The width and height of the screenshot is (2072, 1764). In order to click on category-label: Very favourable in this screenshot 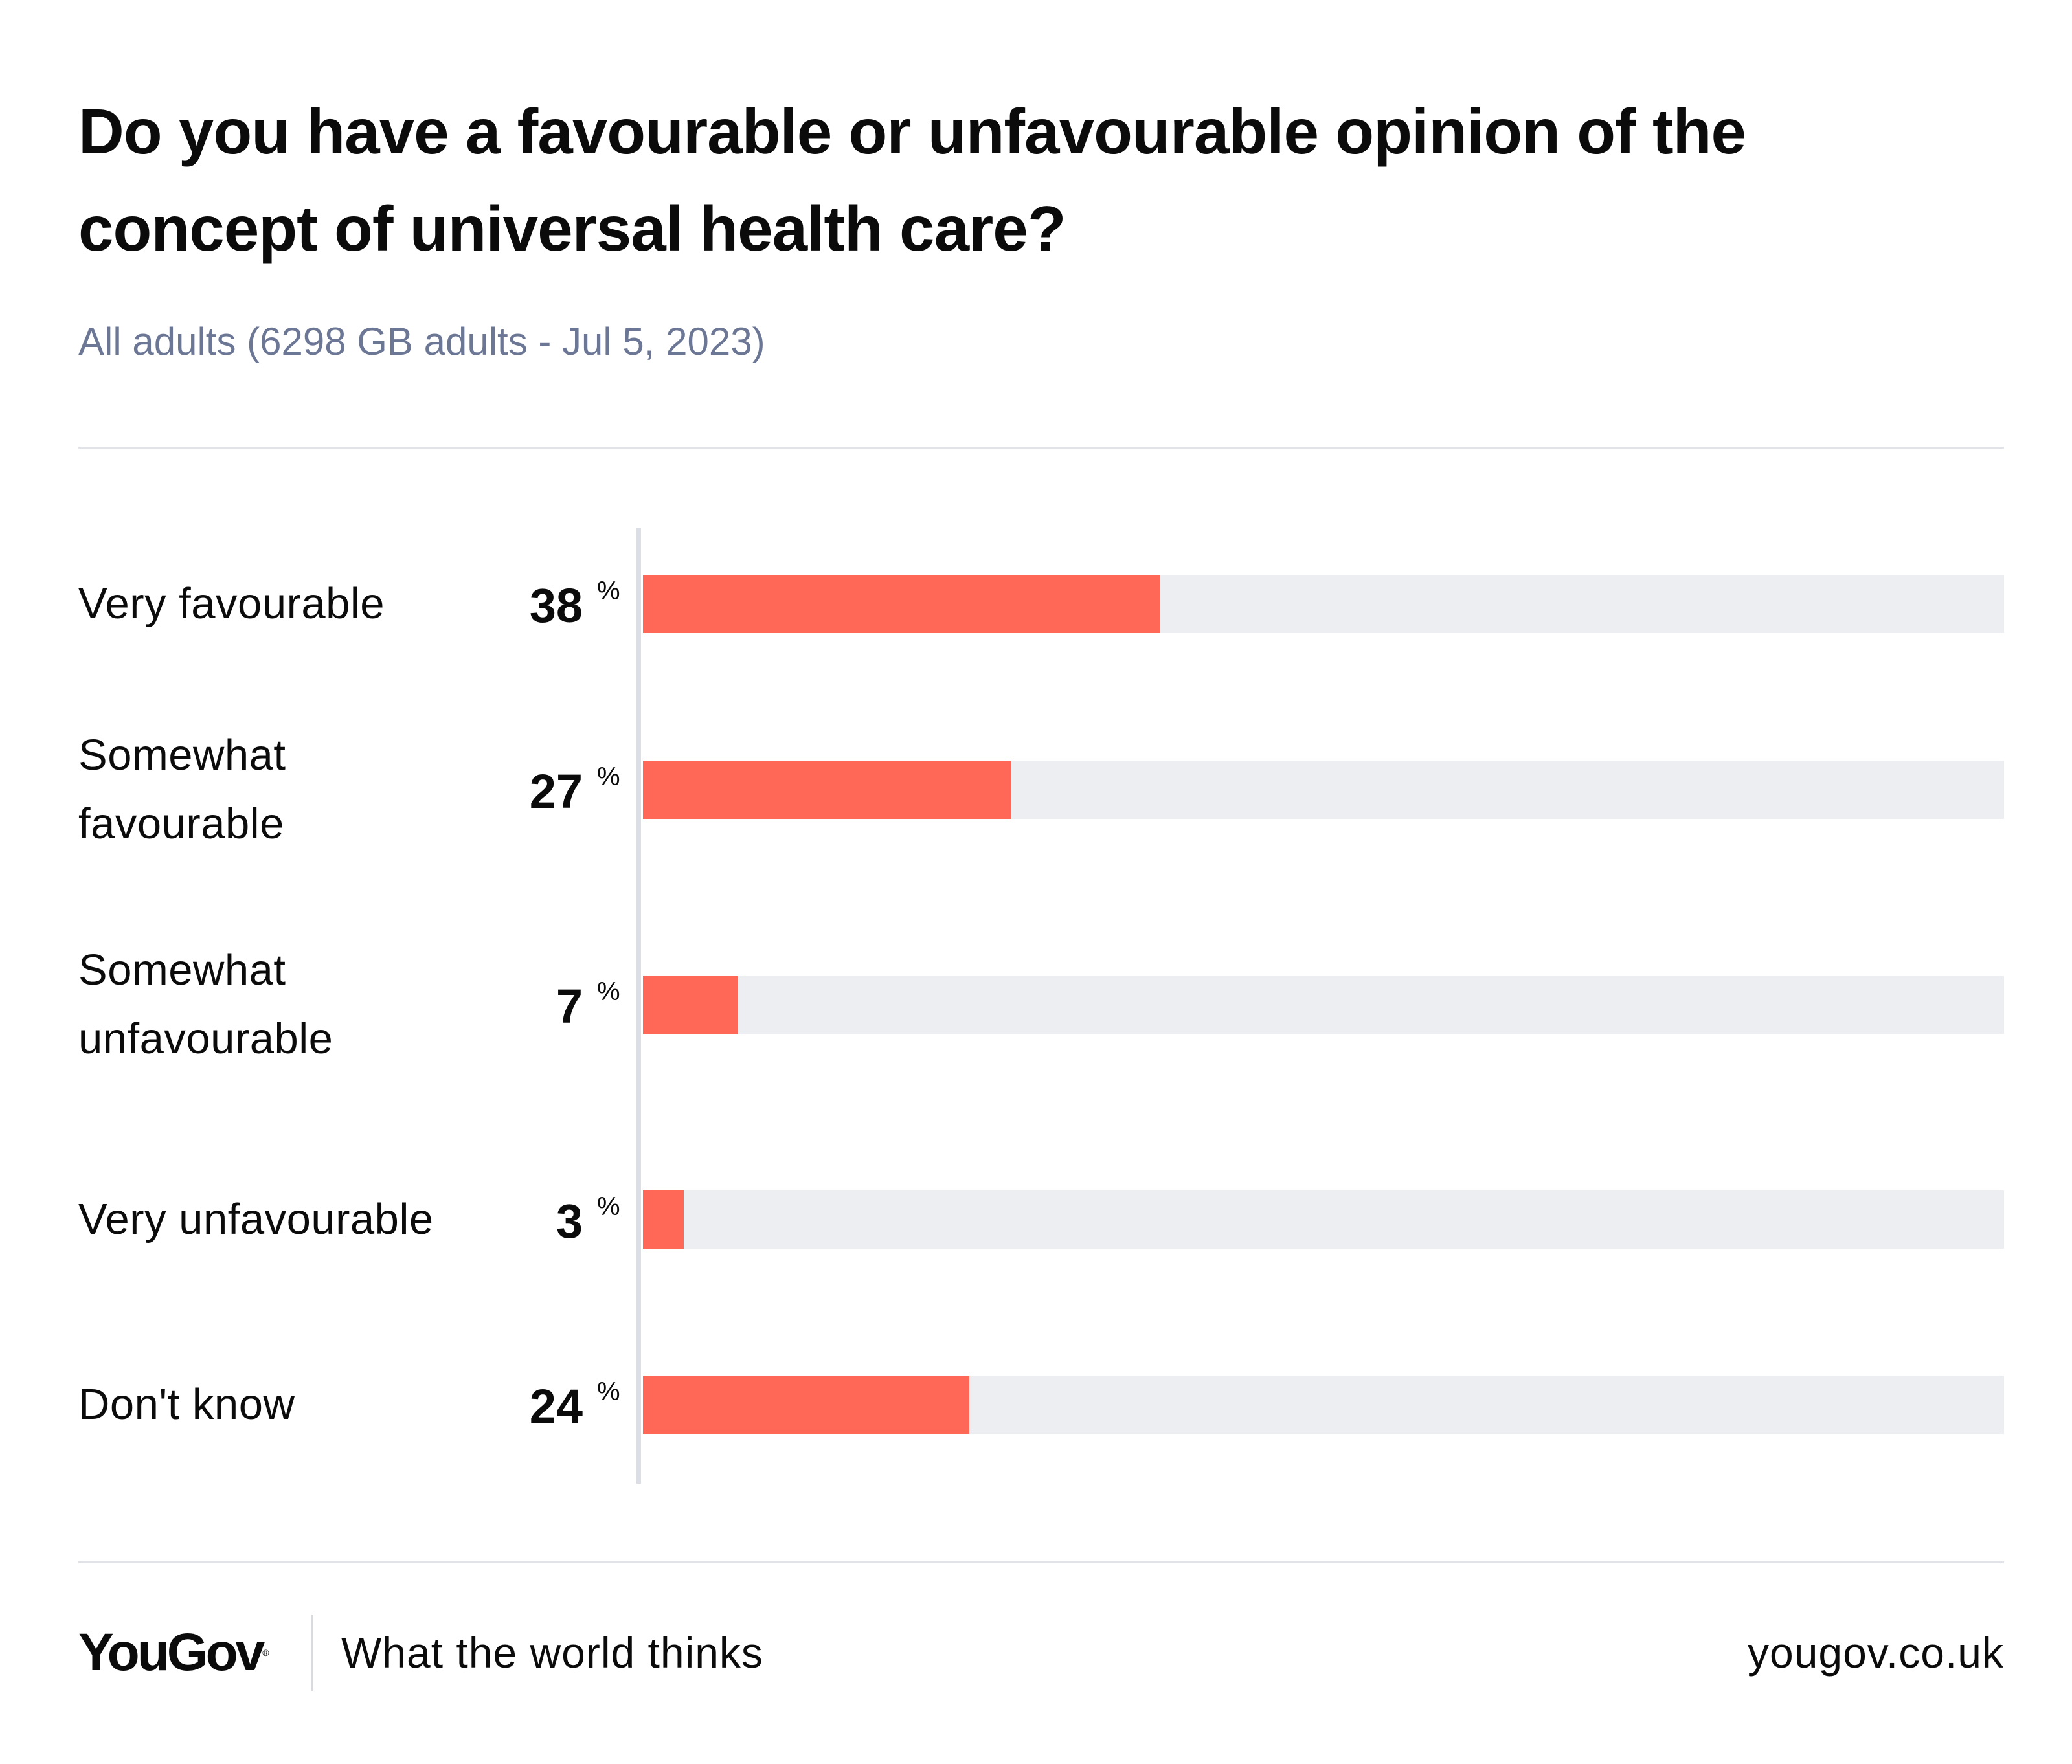, I will do `click(231, 603)`.